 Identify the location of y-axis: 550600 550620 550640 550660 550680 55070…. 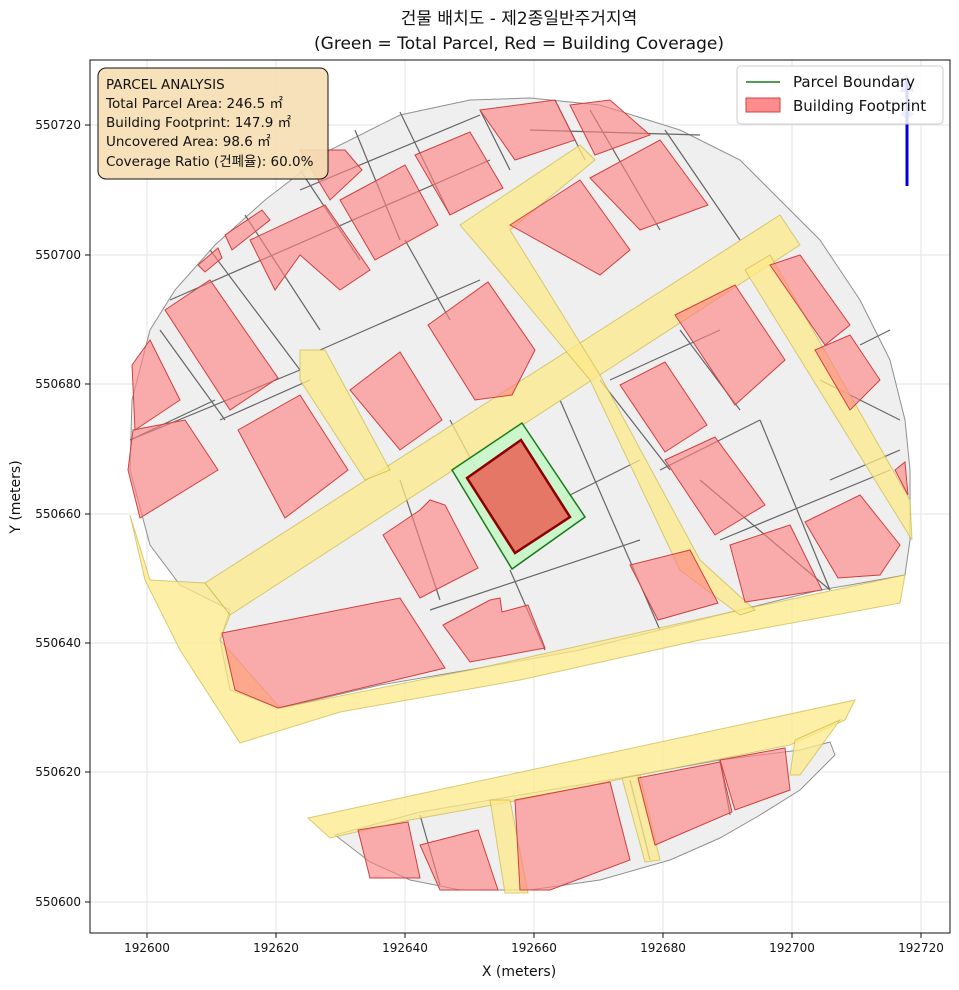
(49, 513).